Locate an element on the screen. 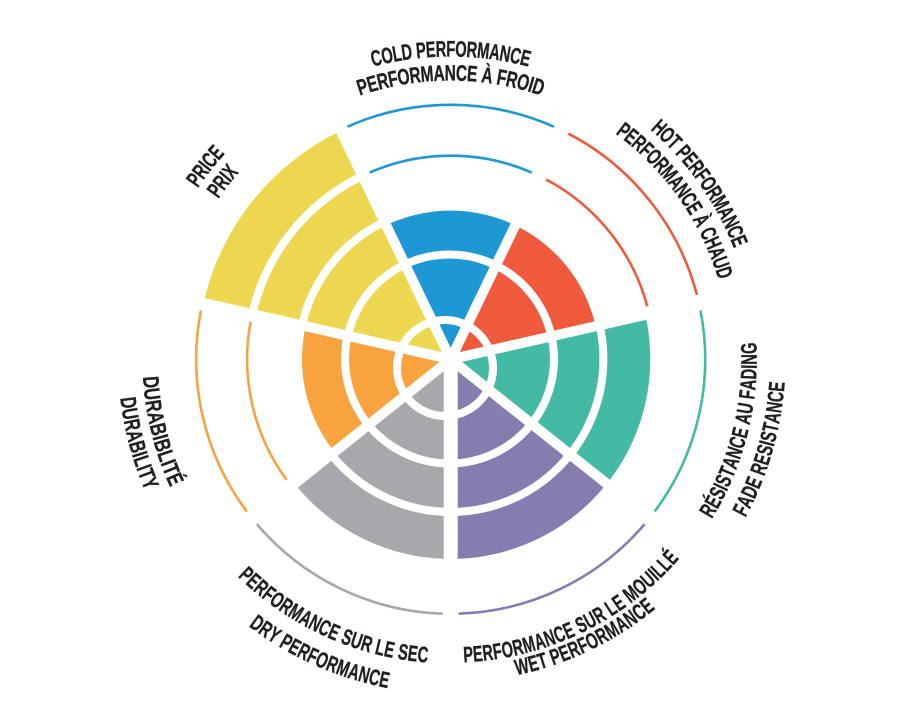 This screenshot has height=725, width=900. svg-text: S is located at coordinates (403, 653).